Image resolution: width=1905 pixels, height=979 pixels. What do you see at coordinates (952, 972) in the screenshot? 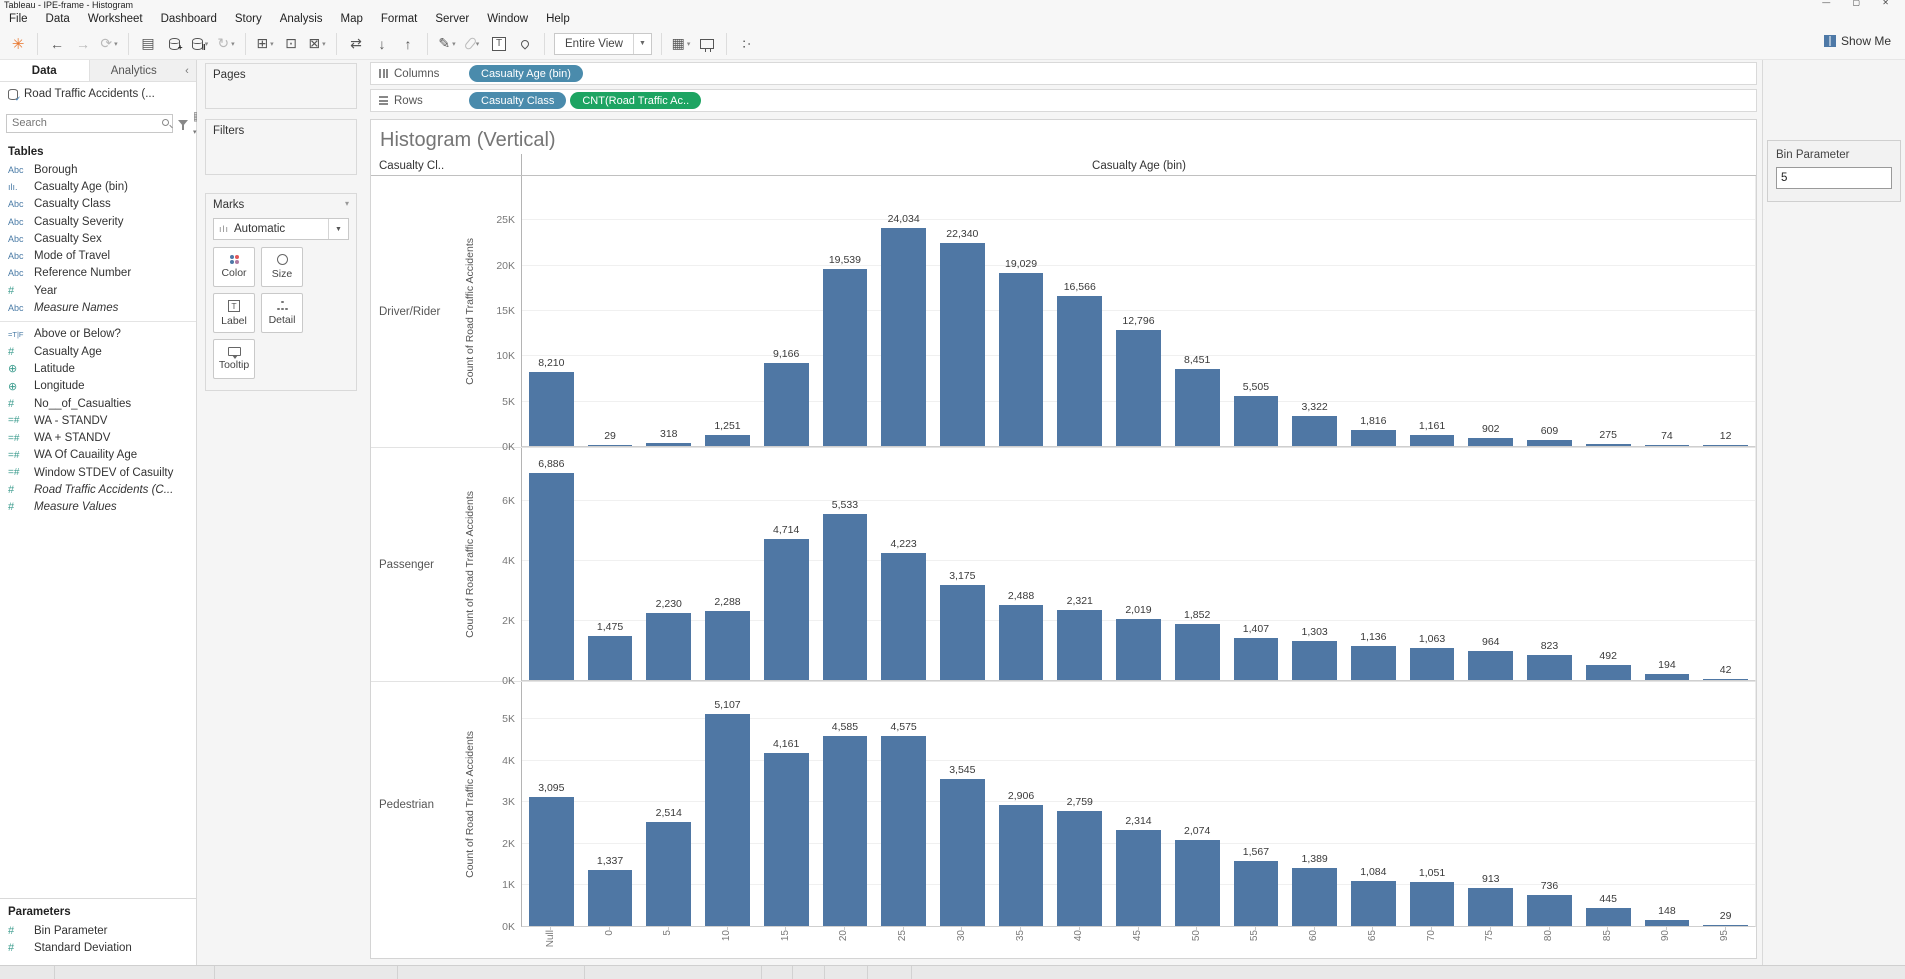
I see `status-bar` at bounding box center [952, 972].